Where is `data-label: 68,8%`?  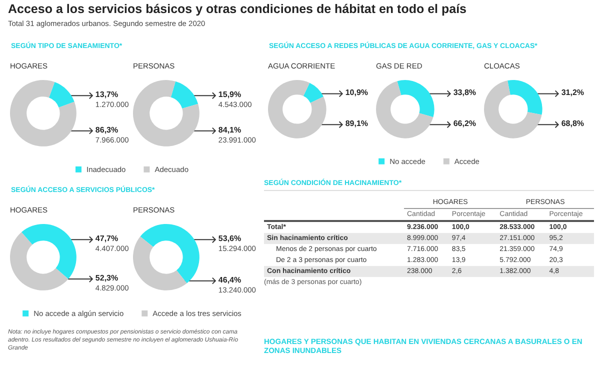
data-label: 68,8% is located at coordinates (572, 123).